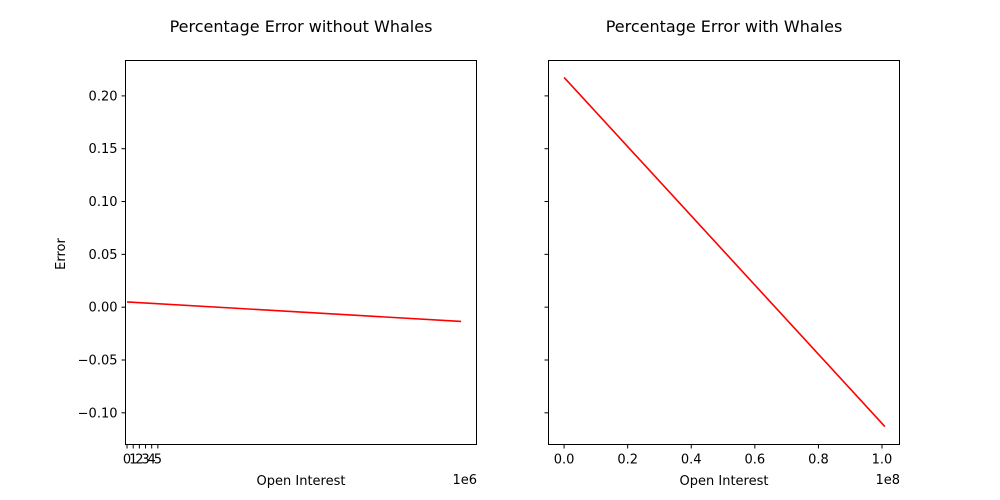 The image size is (1000, 500). Describe the element at coordinates (139, 460) in the screenshot. I see `x-tick-label: 2` at that location.